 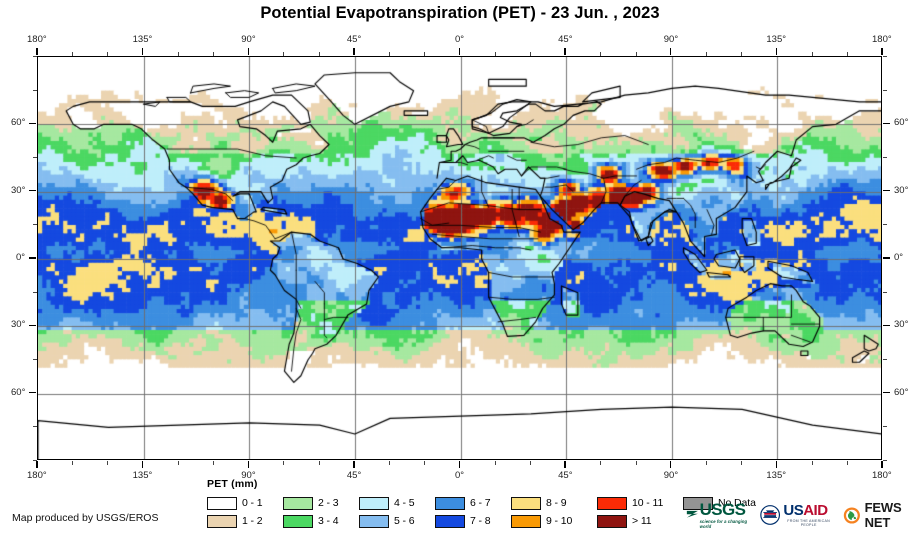 I want to click on legend-label: 5 - 6, so click(x=404, y=521).